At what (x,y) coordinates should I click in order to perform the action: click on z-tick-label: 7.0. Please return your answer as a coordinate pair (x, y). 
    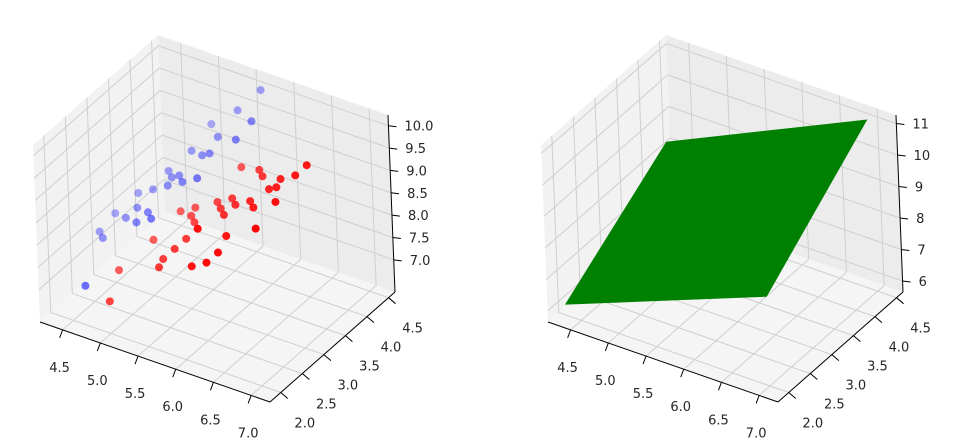
    Looking at the image, I should click on (420, 261).